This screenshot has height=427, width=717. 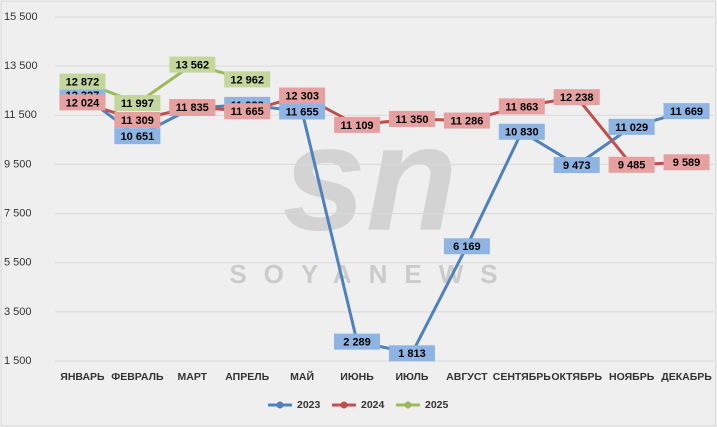 I want to click on data-label: 10 651, so click(x=137, y=136).